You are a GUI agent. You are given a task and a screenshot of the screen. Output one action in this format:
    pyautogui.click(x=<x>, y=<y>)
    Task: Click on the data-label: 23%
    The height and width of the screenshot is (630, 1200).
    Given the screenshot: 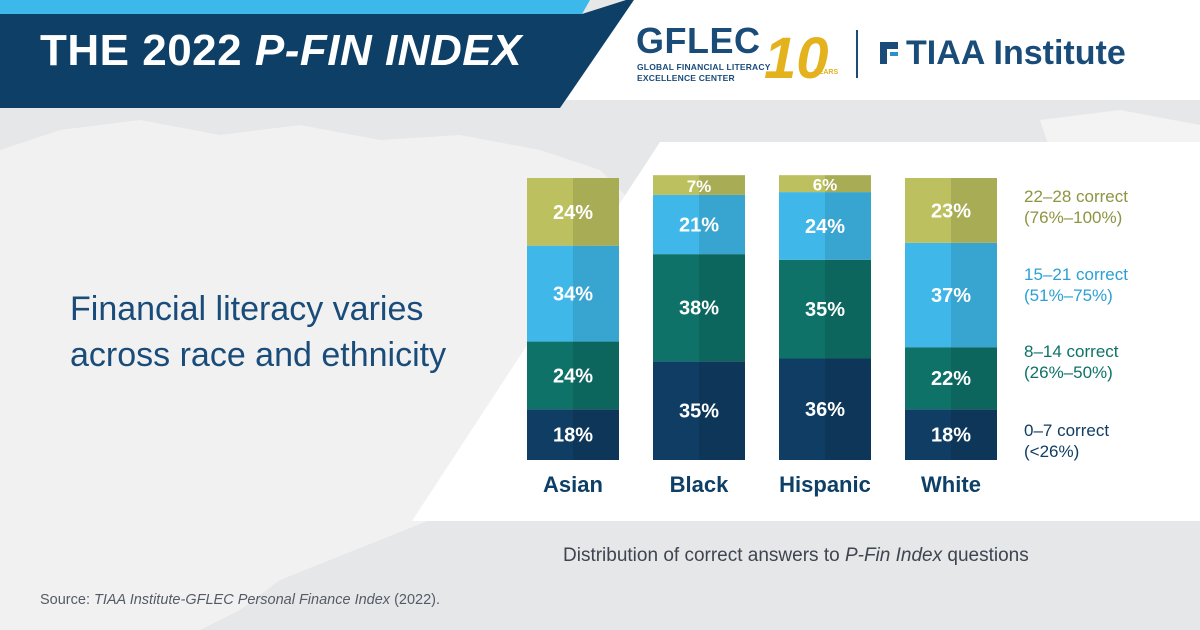 What is the action you would take?
    pyautogui.click(x=951, y=211)
    